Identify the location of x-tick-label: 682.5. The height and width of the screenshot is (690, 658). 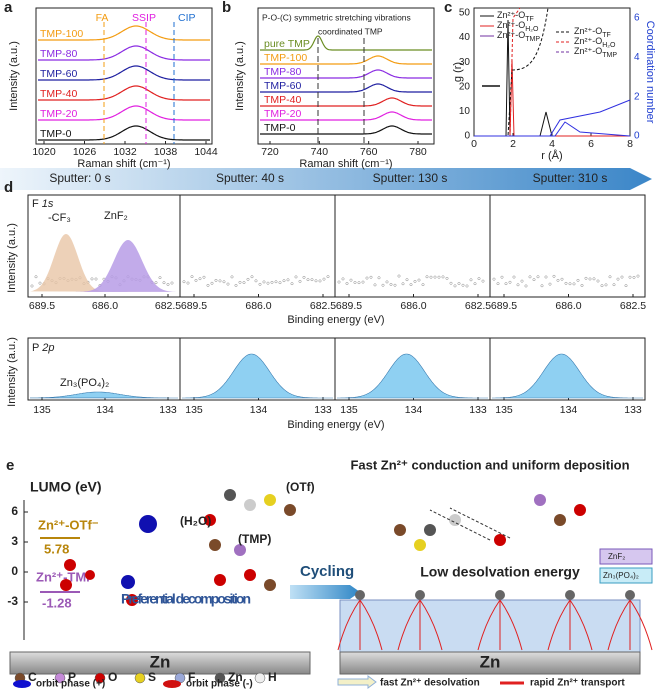
(323, 306).